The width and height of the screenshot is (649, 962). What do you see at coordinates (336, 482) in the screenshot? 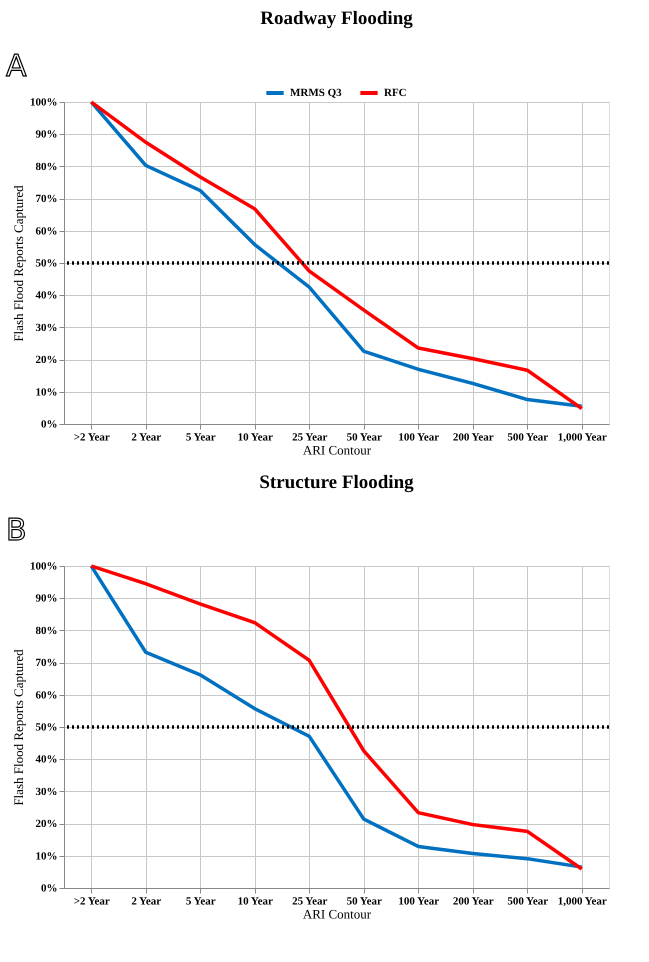
I see `chart-title: Structure Flooding` at bounding box center [336, 482].